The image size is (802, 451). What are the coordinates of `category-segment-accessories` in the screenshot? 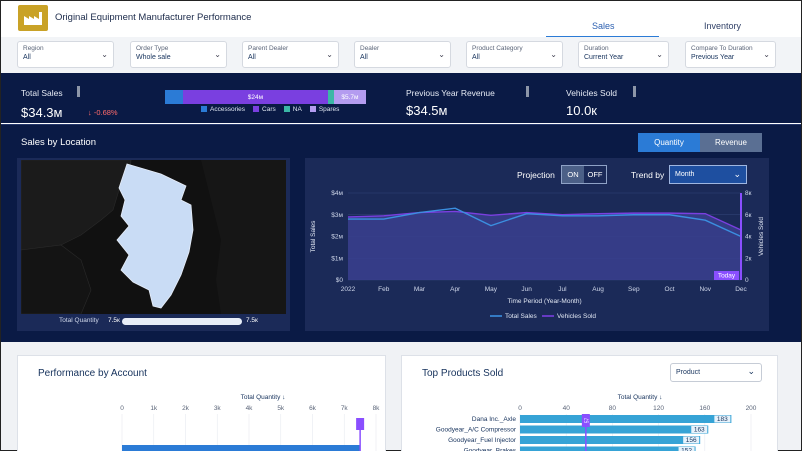 It's located at (174, 97).